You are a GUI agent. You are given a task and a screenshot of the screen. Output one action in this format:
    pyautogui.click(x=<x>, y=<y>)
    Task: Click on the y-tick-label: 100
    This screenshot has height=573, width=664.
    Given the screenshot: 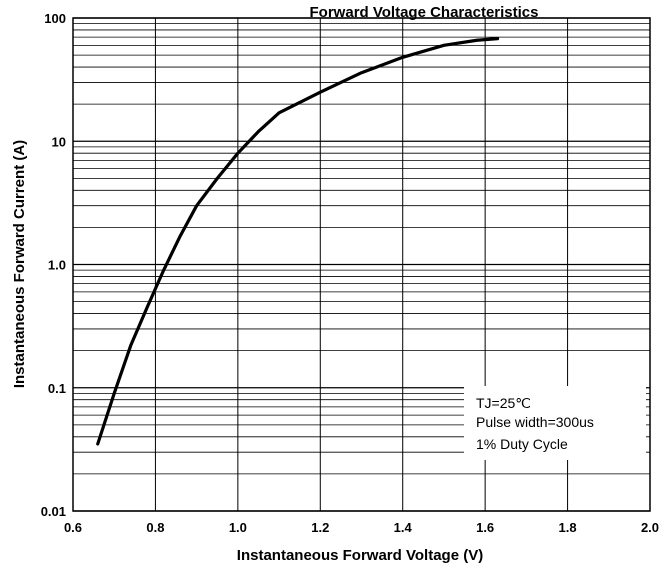 What is the action you would take?
    pyautogui.click(x=55, y=18)
    